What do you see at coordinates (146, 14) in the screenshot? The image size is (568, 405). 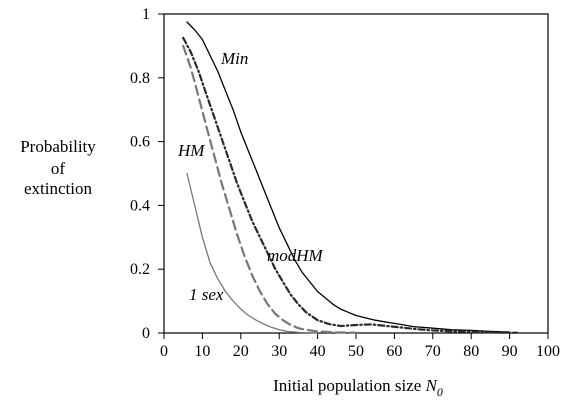 I see `y-tick-label: 1` at bounding box center [146, 14].